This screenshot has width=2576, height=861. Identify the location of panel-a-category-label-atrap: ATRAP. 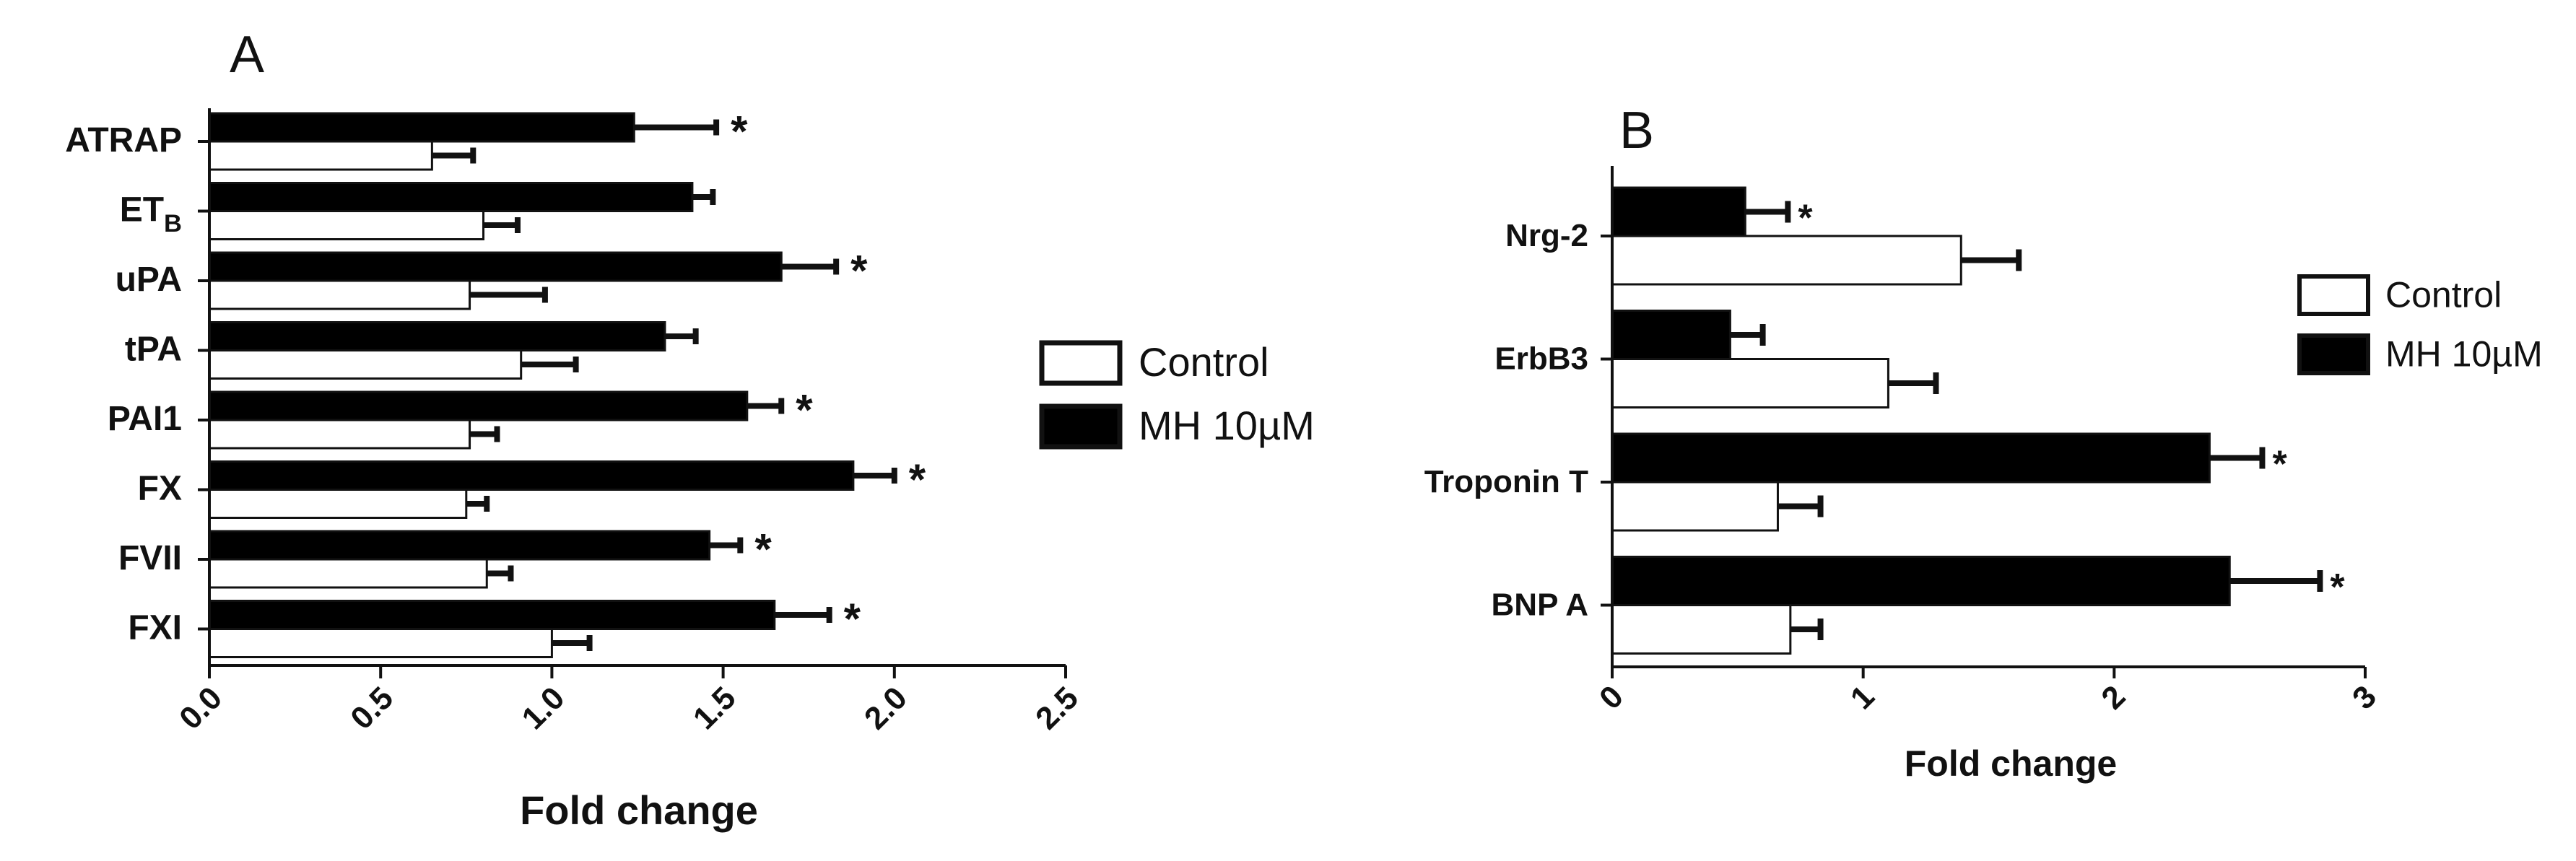
(123, 140).